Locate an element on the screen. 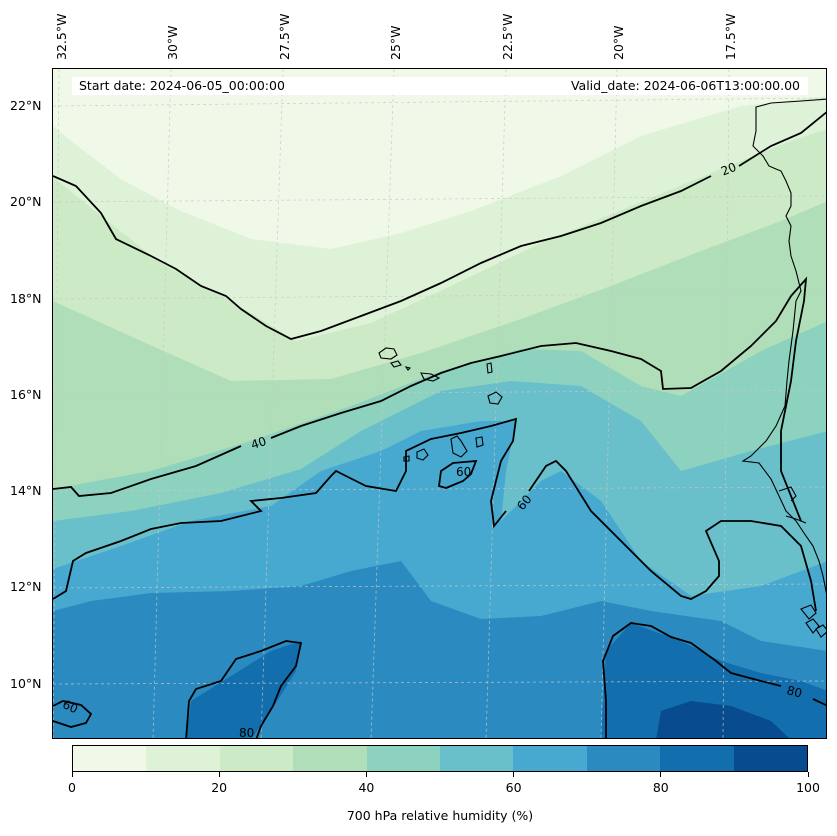 Image resolution: width=837 pixels, height=836 pixels. colorbar is located at coordinates (440, 758).